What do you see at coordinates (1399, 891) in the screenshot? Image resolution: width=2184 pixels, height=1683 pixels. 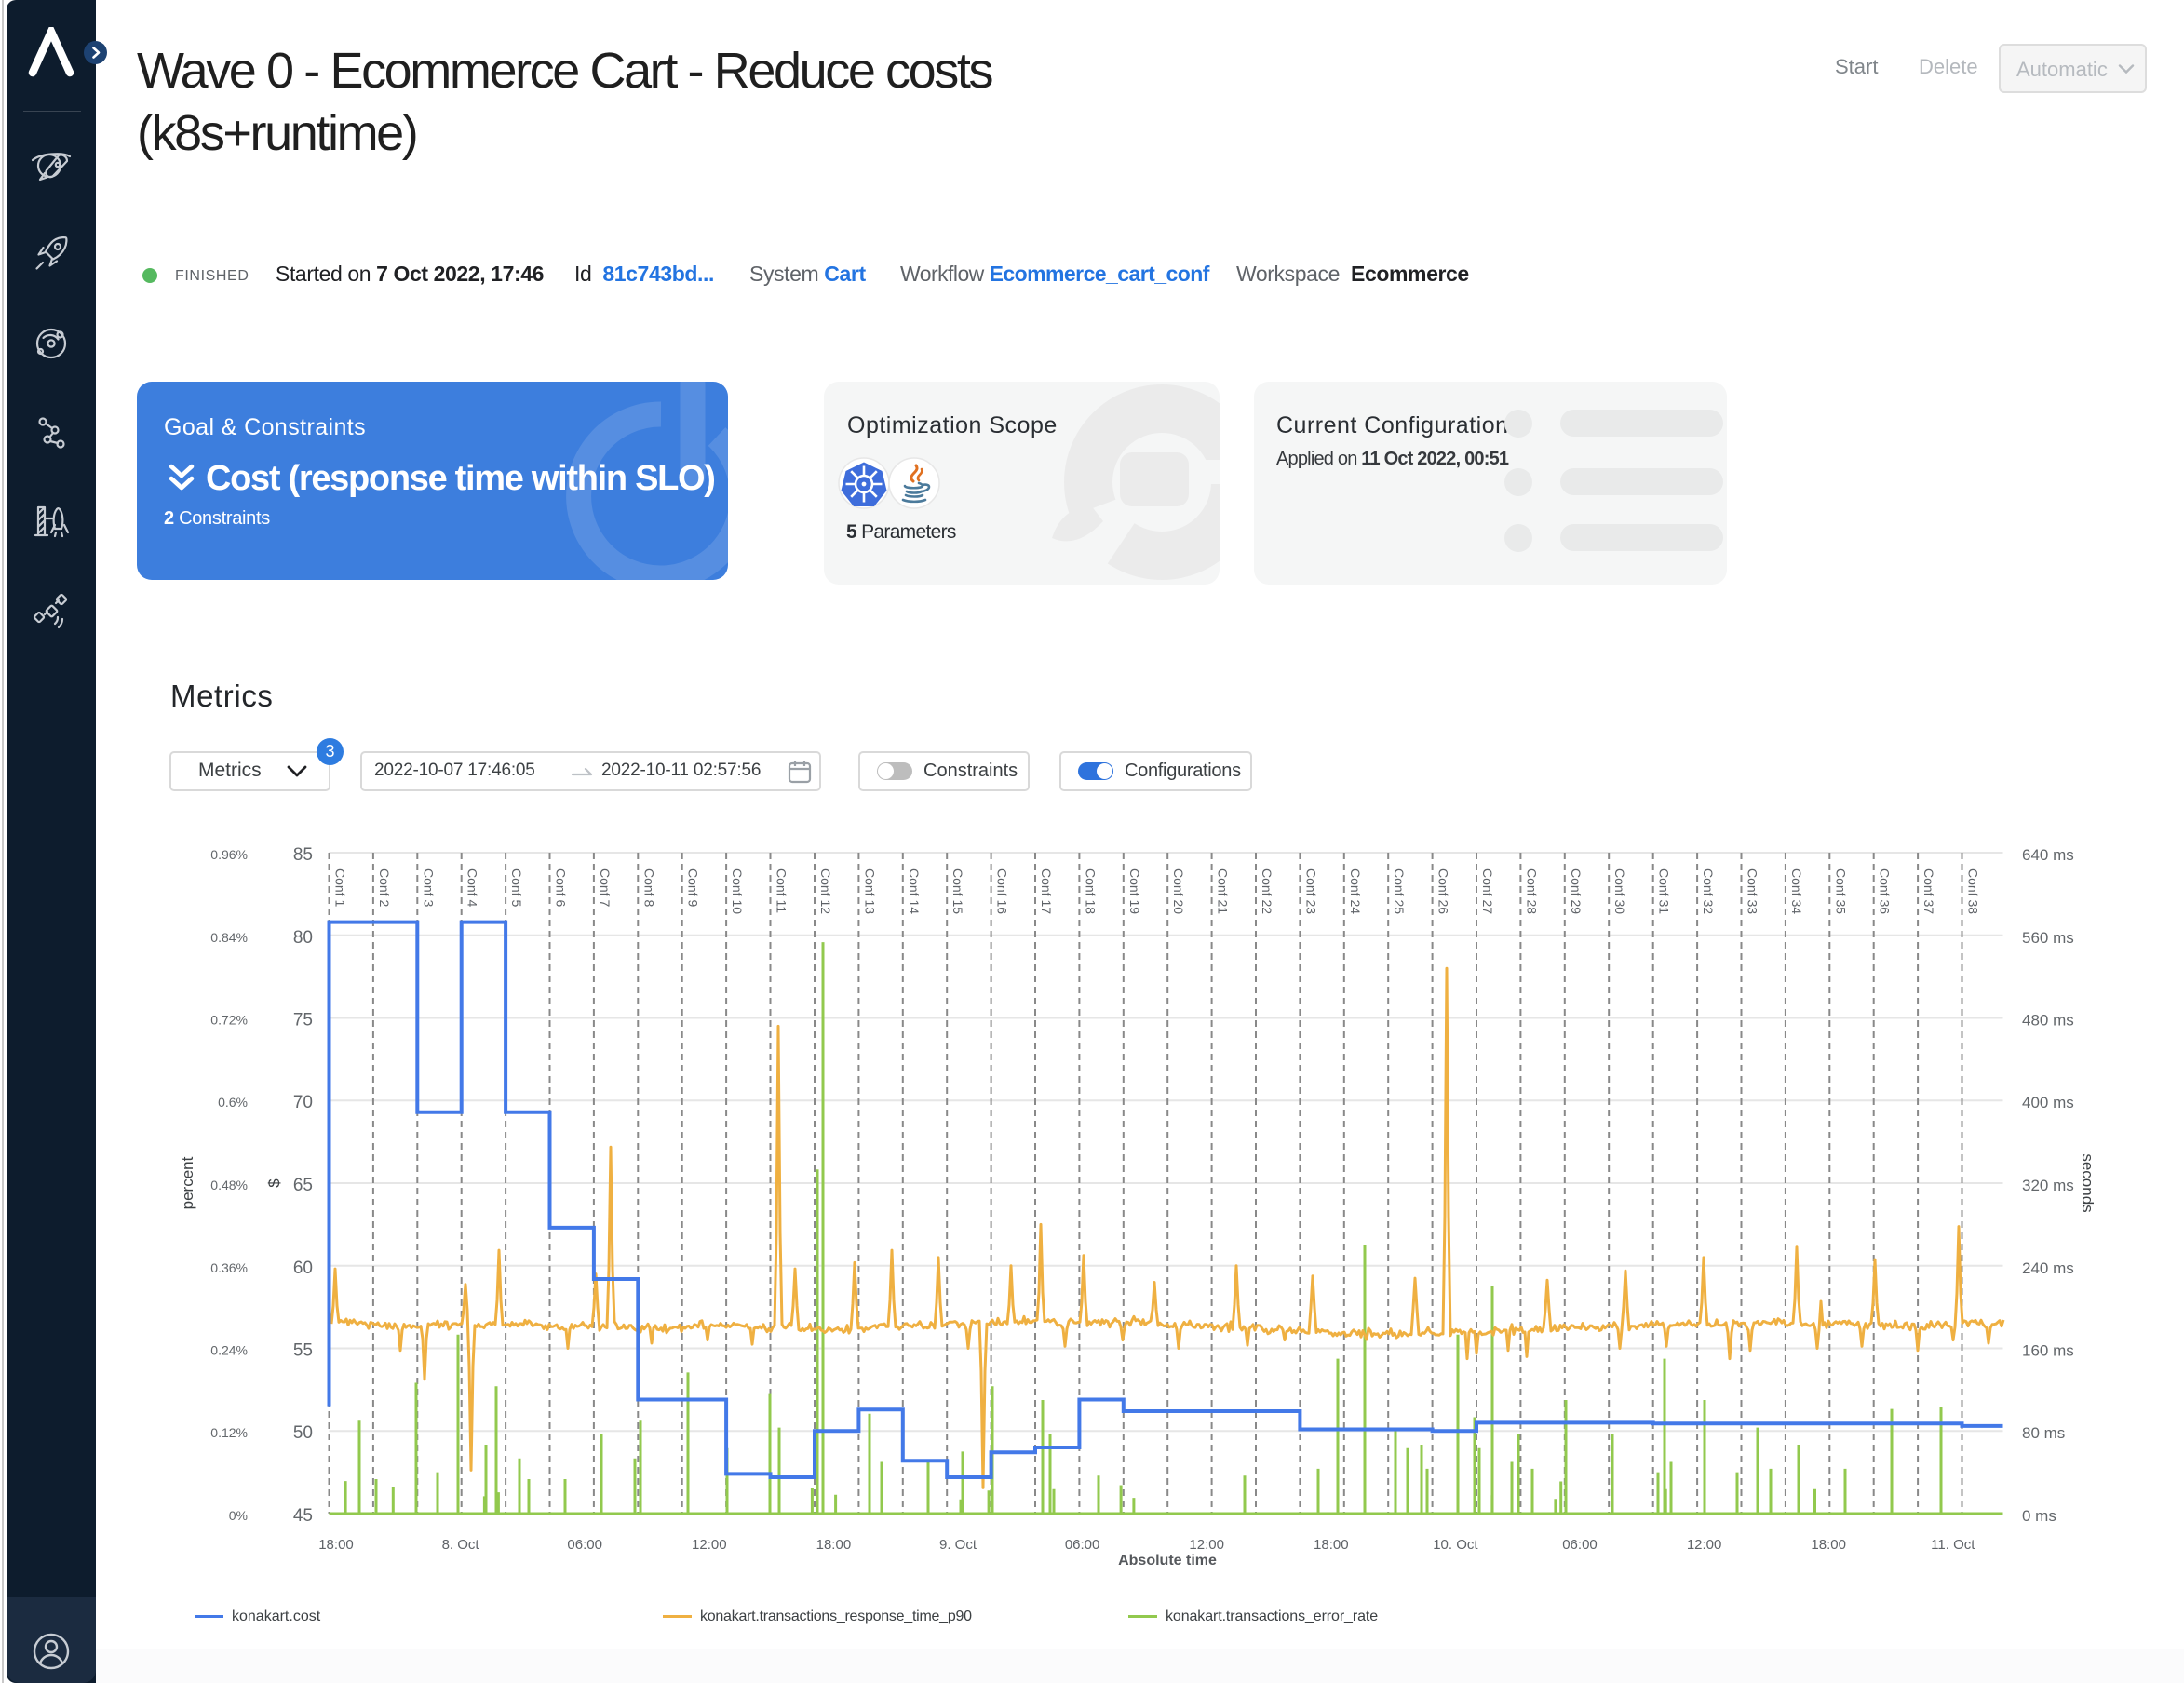 I see `svg-text: Conf 25` at bounding box center [1399, 891].